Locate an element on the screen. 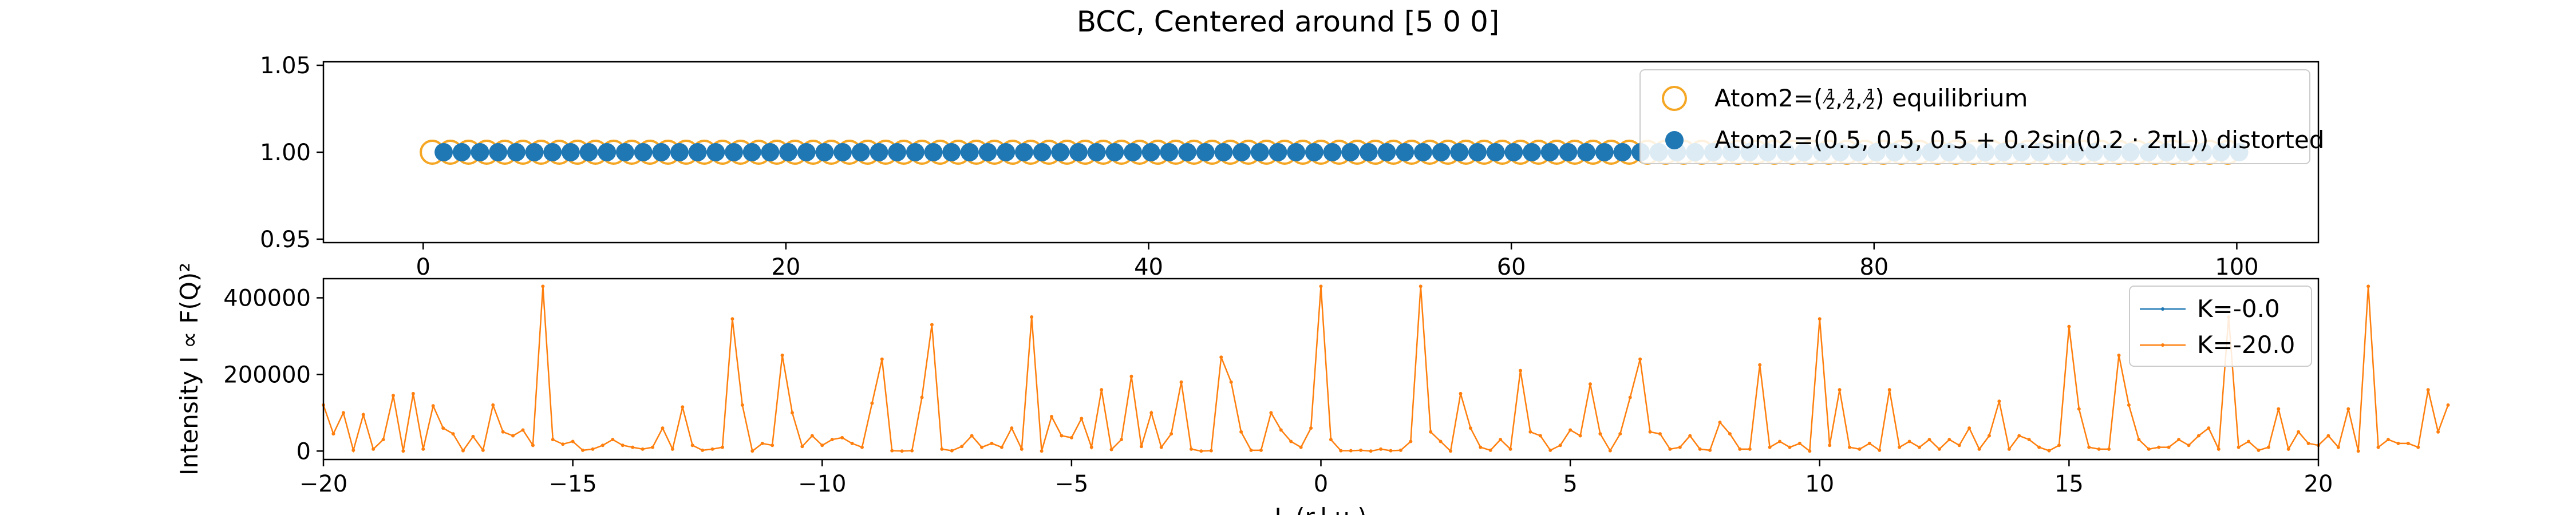 The image size is (2576, 515). top-y-tick-label: 1.05 is located at coordinates (285, 66).